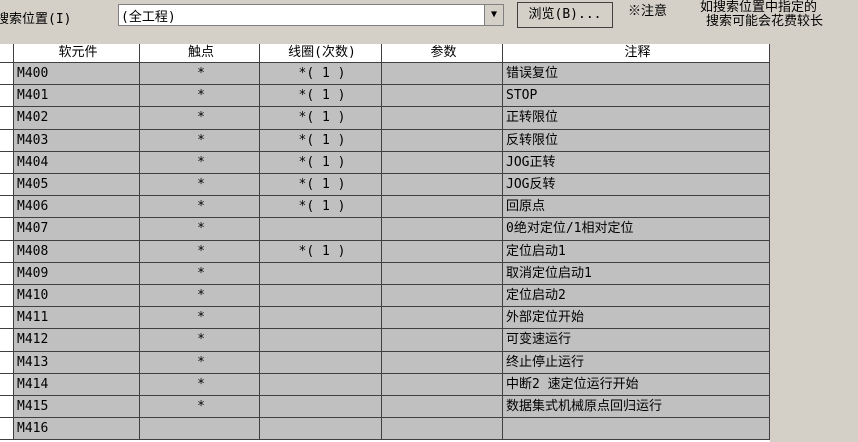  What do you see at coordinates (636, 340) in the screenshot?
I see `table-cell: 可变速运行` at bounding box center [636, 340].